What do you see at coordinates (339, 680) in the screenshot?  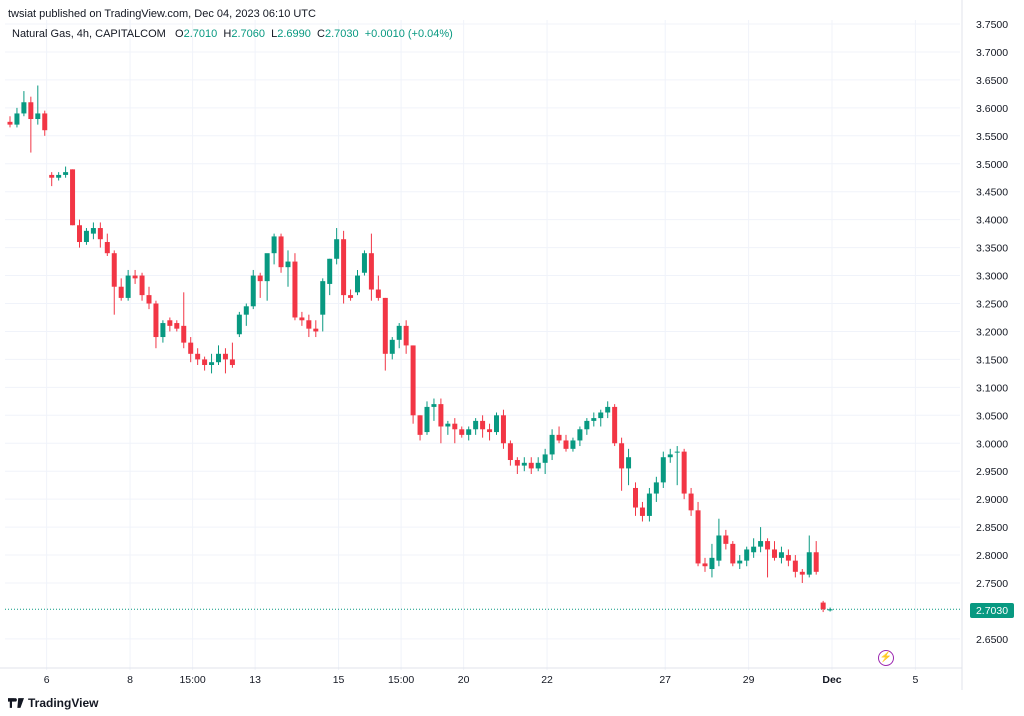 I see `time-tick-label: 15` at bounding box center [339, 680].